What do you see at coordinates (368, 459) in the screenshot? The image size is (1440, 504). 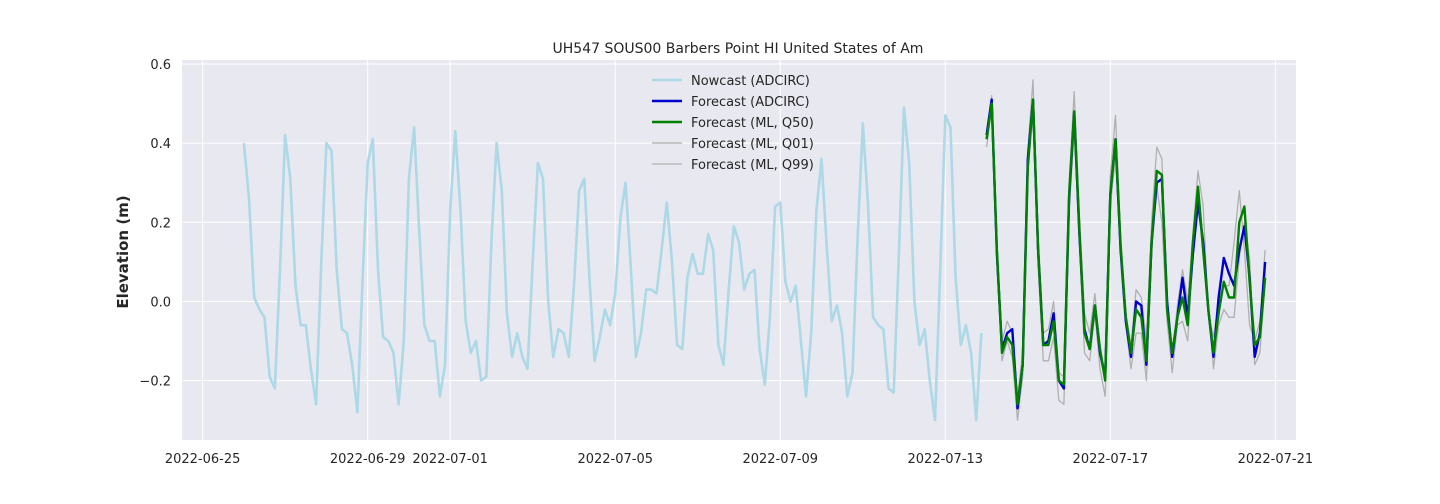 I see `x-tick-label: 2022-06-29` at bounding box center [368, 459].